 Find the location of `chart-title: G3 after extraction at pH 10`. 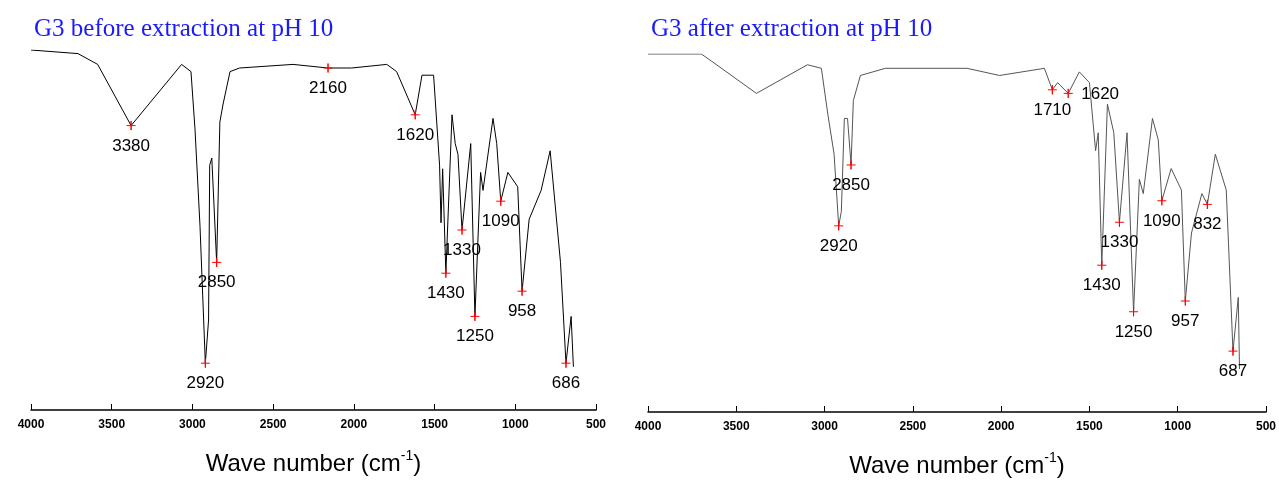

chart-title: G3 after extraction at pH 10 is located at coordinates (792, 27).